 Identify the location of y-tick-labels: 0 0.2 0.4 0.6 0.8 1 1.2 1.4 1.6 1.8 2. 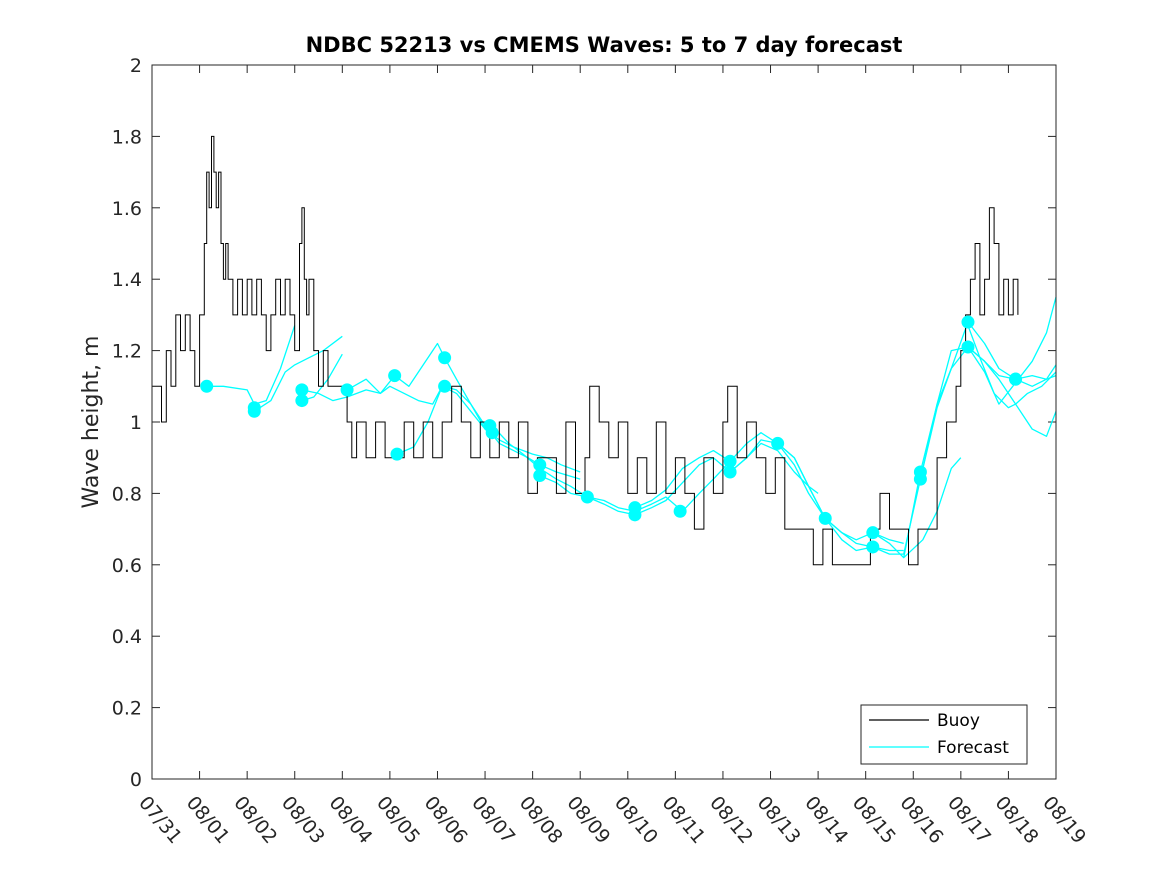
(127, 423).